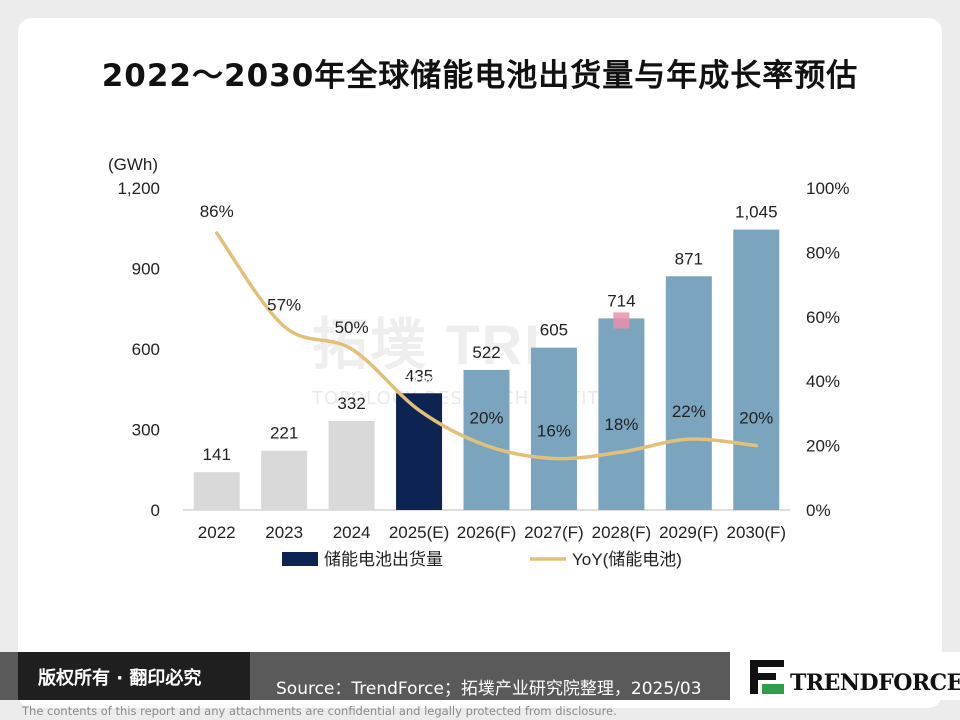  I want to click on y-tick-label: 0, so click(155, 510).